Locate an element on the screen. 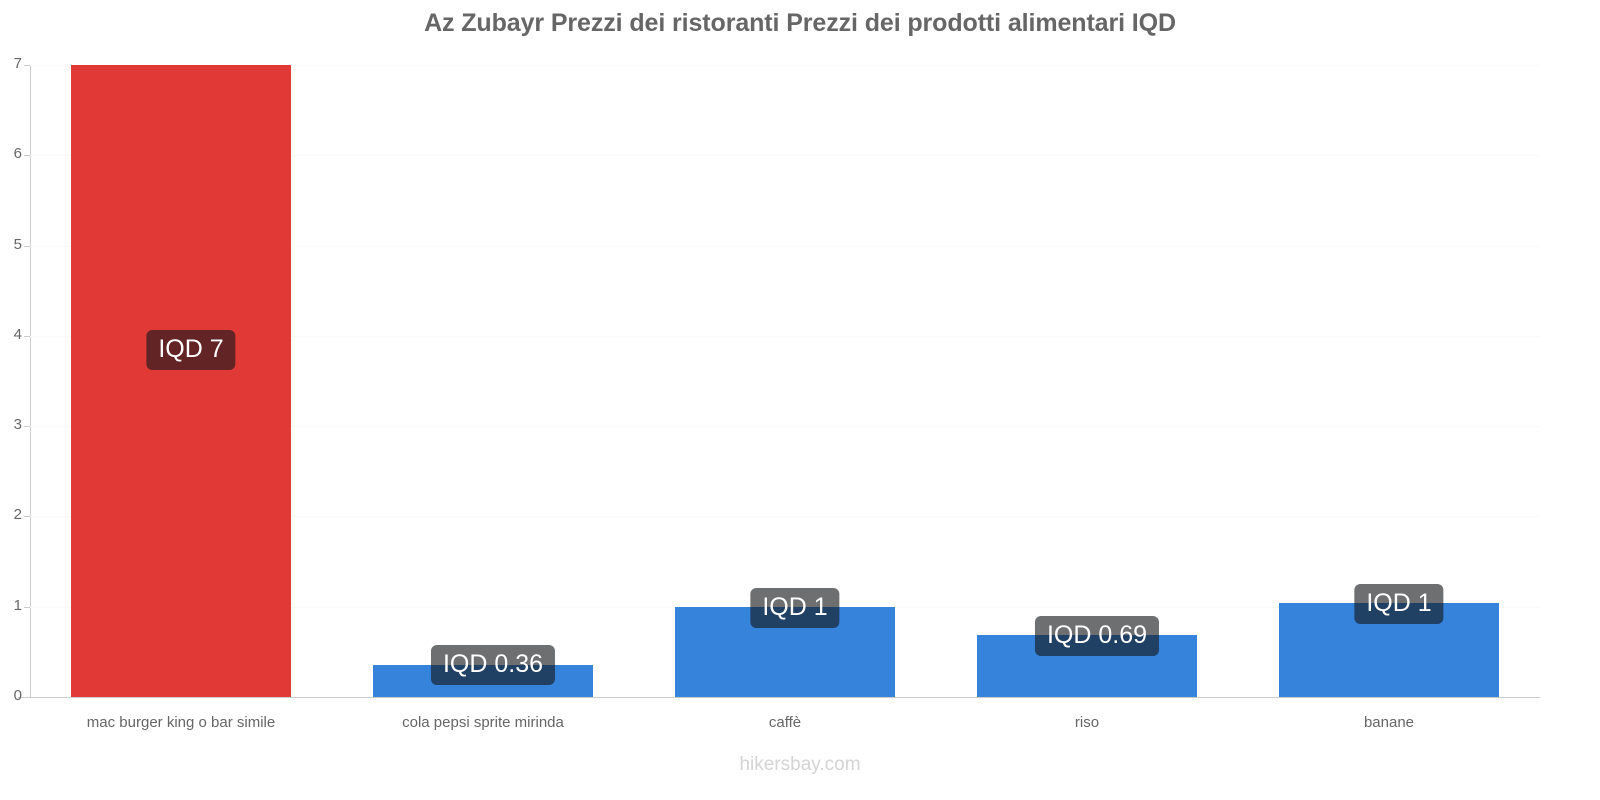  bar is located at coordinates (181, 381).